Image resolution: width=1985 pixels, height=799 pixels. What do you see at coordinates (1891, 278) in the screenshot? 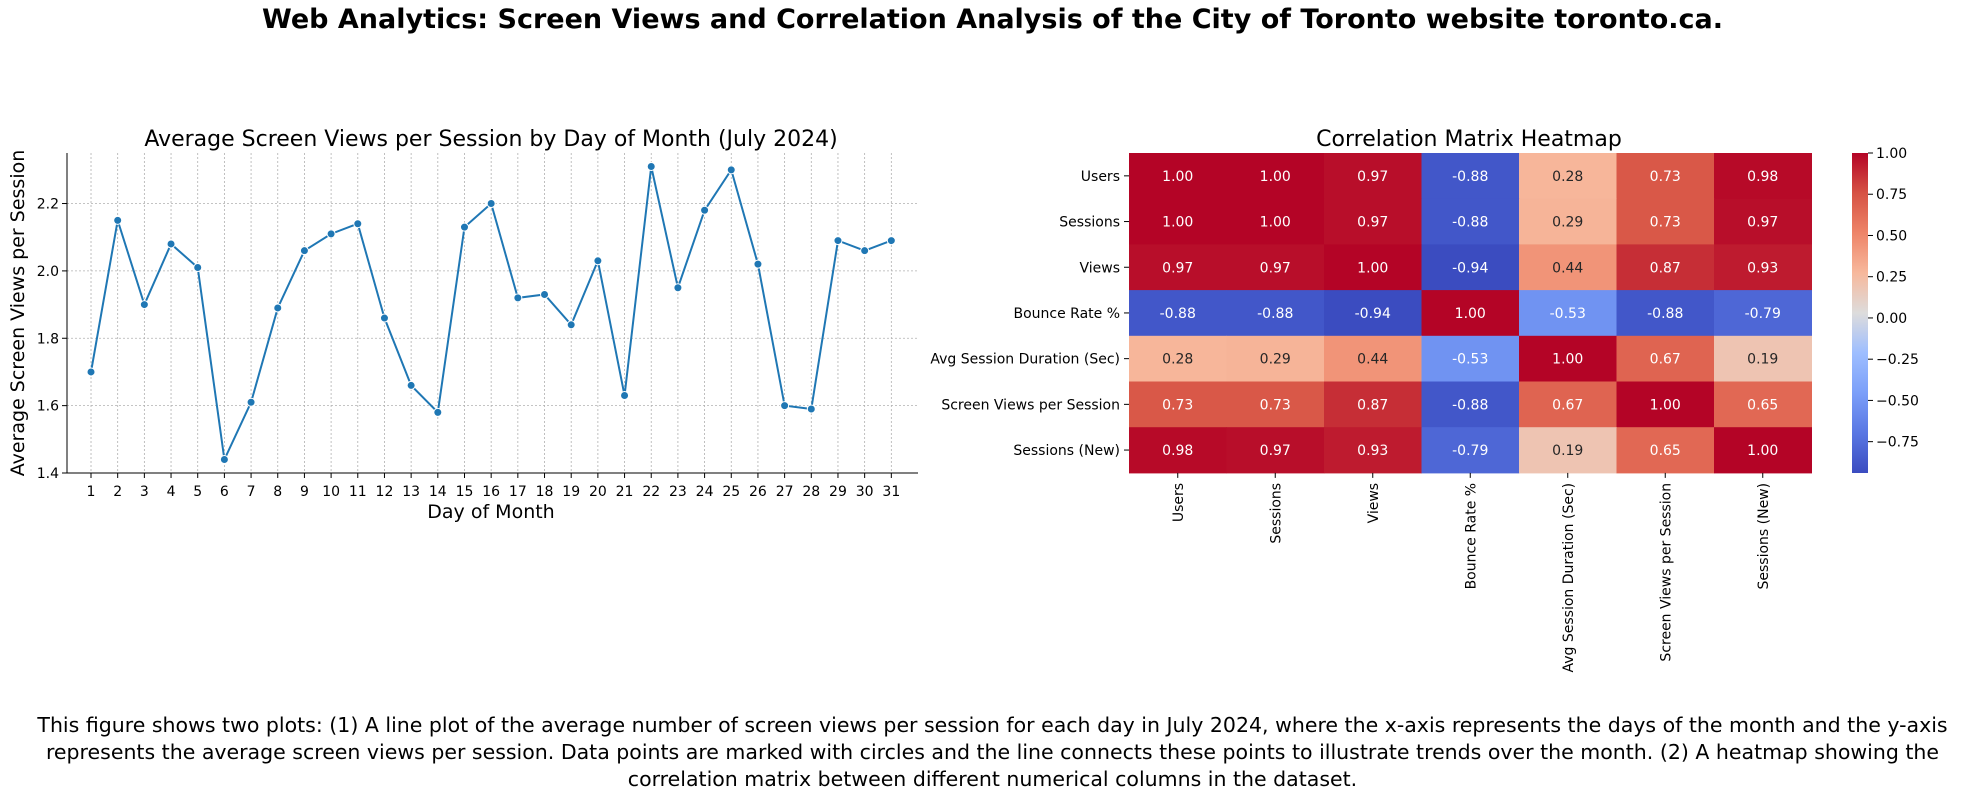
I see `colorbar-tick-label: 0.25` at bounding box center [1891, 278].